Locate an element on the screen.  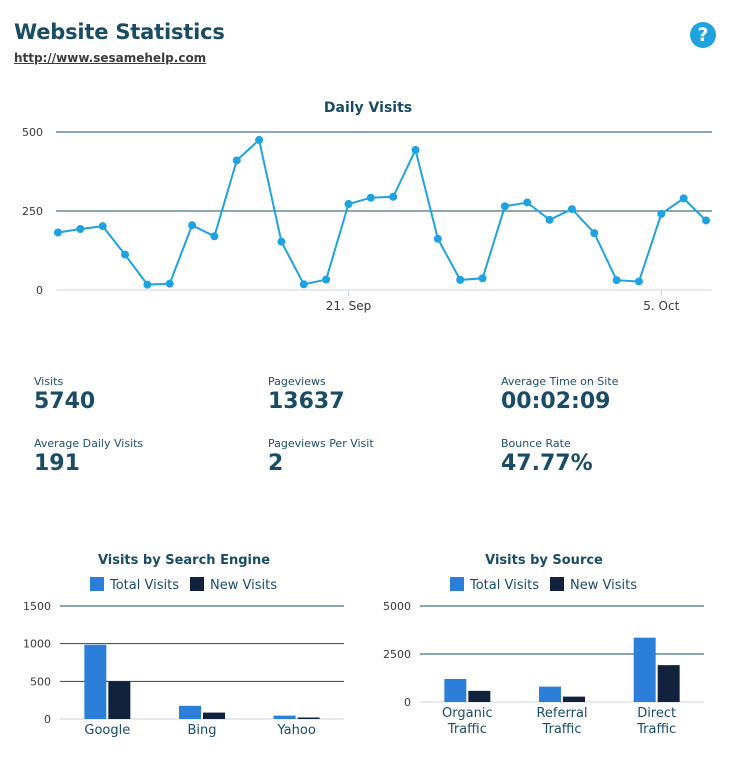
stat-visits-value: 5740 is located at coordinates (65, 401).